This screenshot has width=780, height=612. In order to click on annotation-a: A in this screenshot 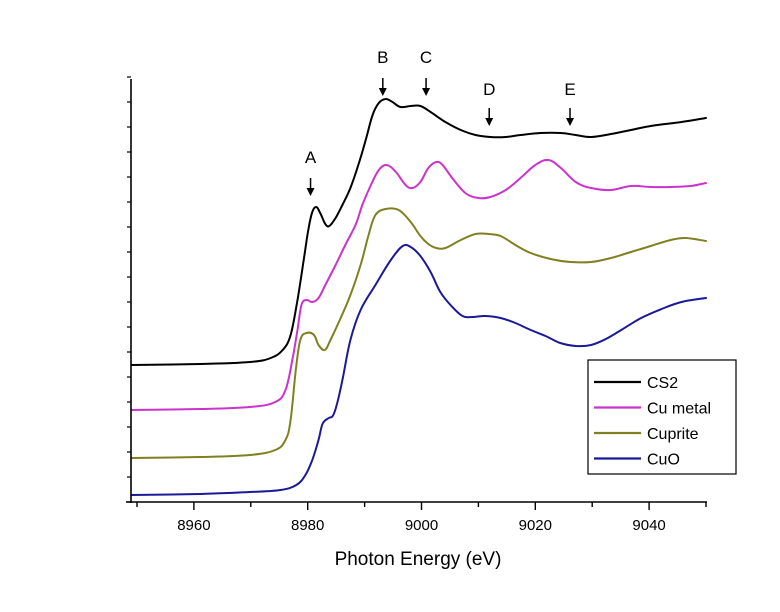, I will do `click(311, 172)`.